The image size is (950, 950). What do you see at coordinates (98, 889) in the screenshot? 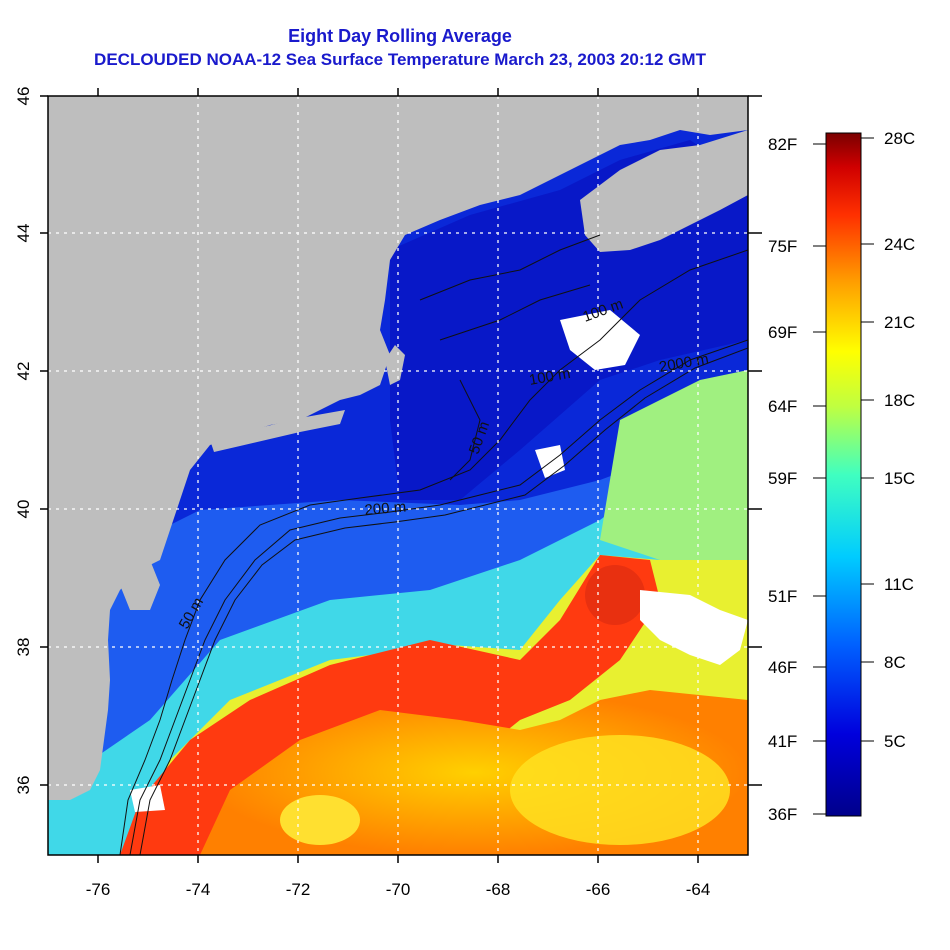
I see `x-tick-label: -76` at bounding box center [98, 889].